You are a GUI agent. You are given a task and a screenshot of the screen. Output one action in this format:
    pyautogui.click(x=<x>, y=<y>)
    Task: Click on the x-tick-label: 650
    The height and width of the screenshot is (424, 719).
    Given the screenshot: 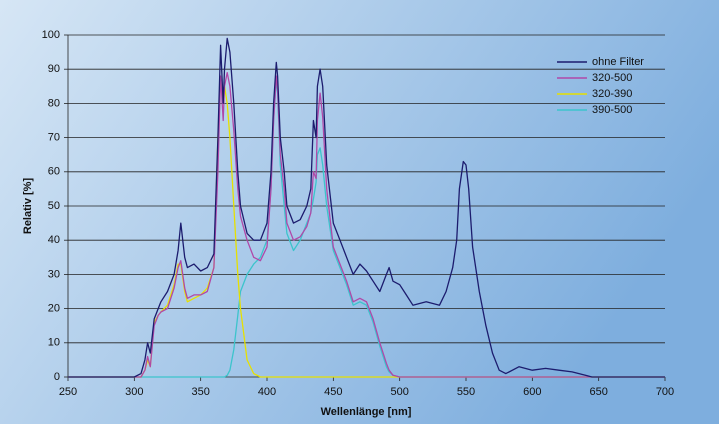 What is the action you would take?
    pyautogui.click(x=598, y=392)
    